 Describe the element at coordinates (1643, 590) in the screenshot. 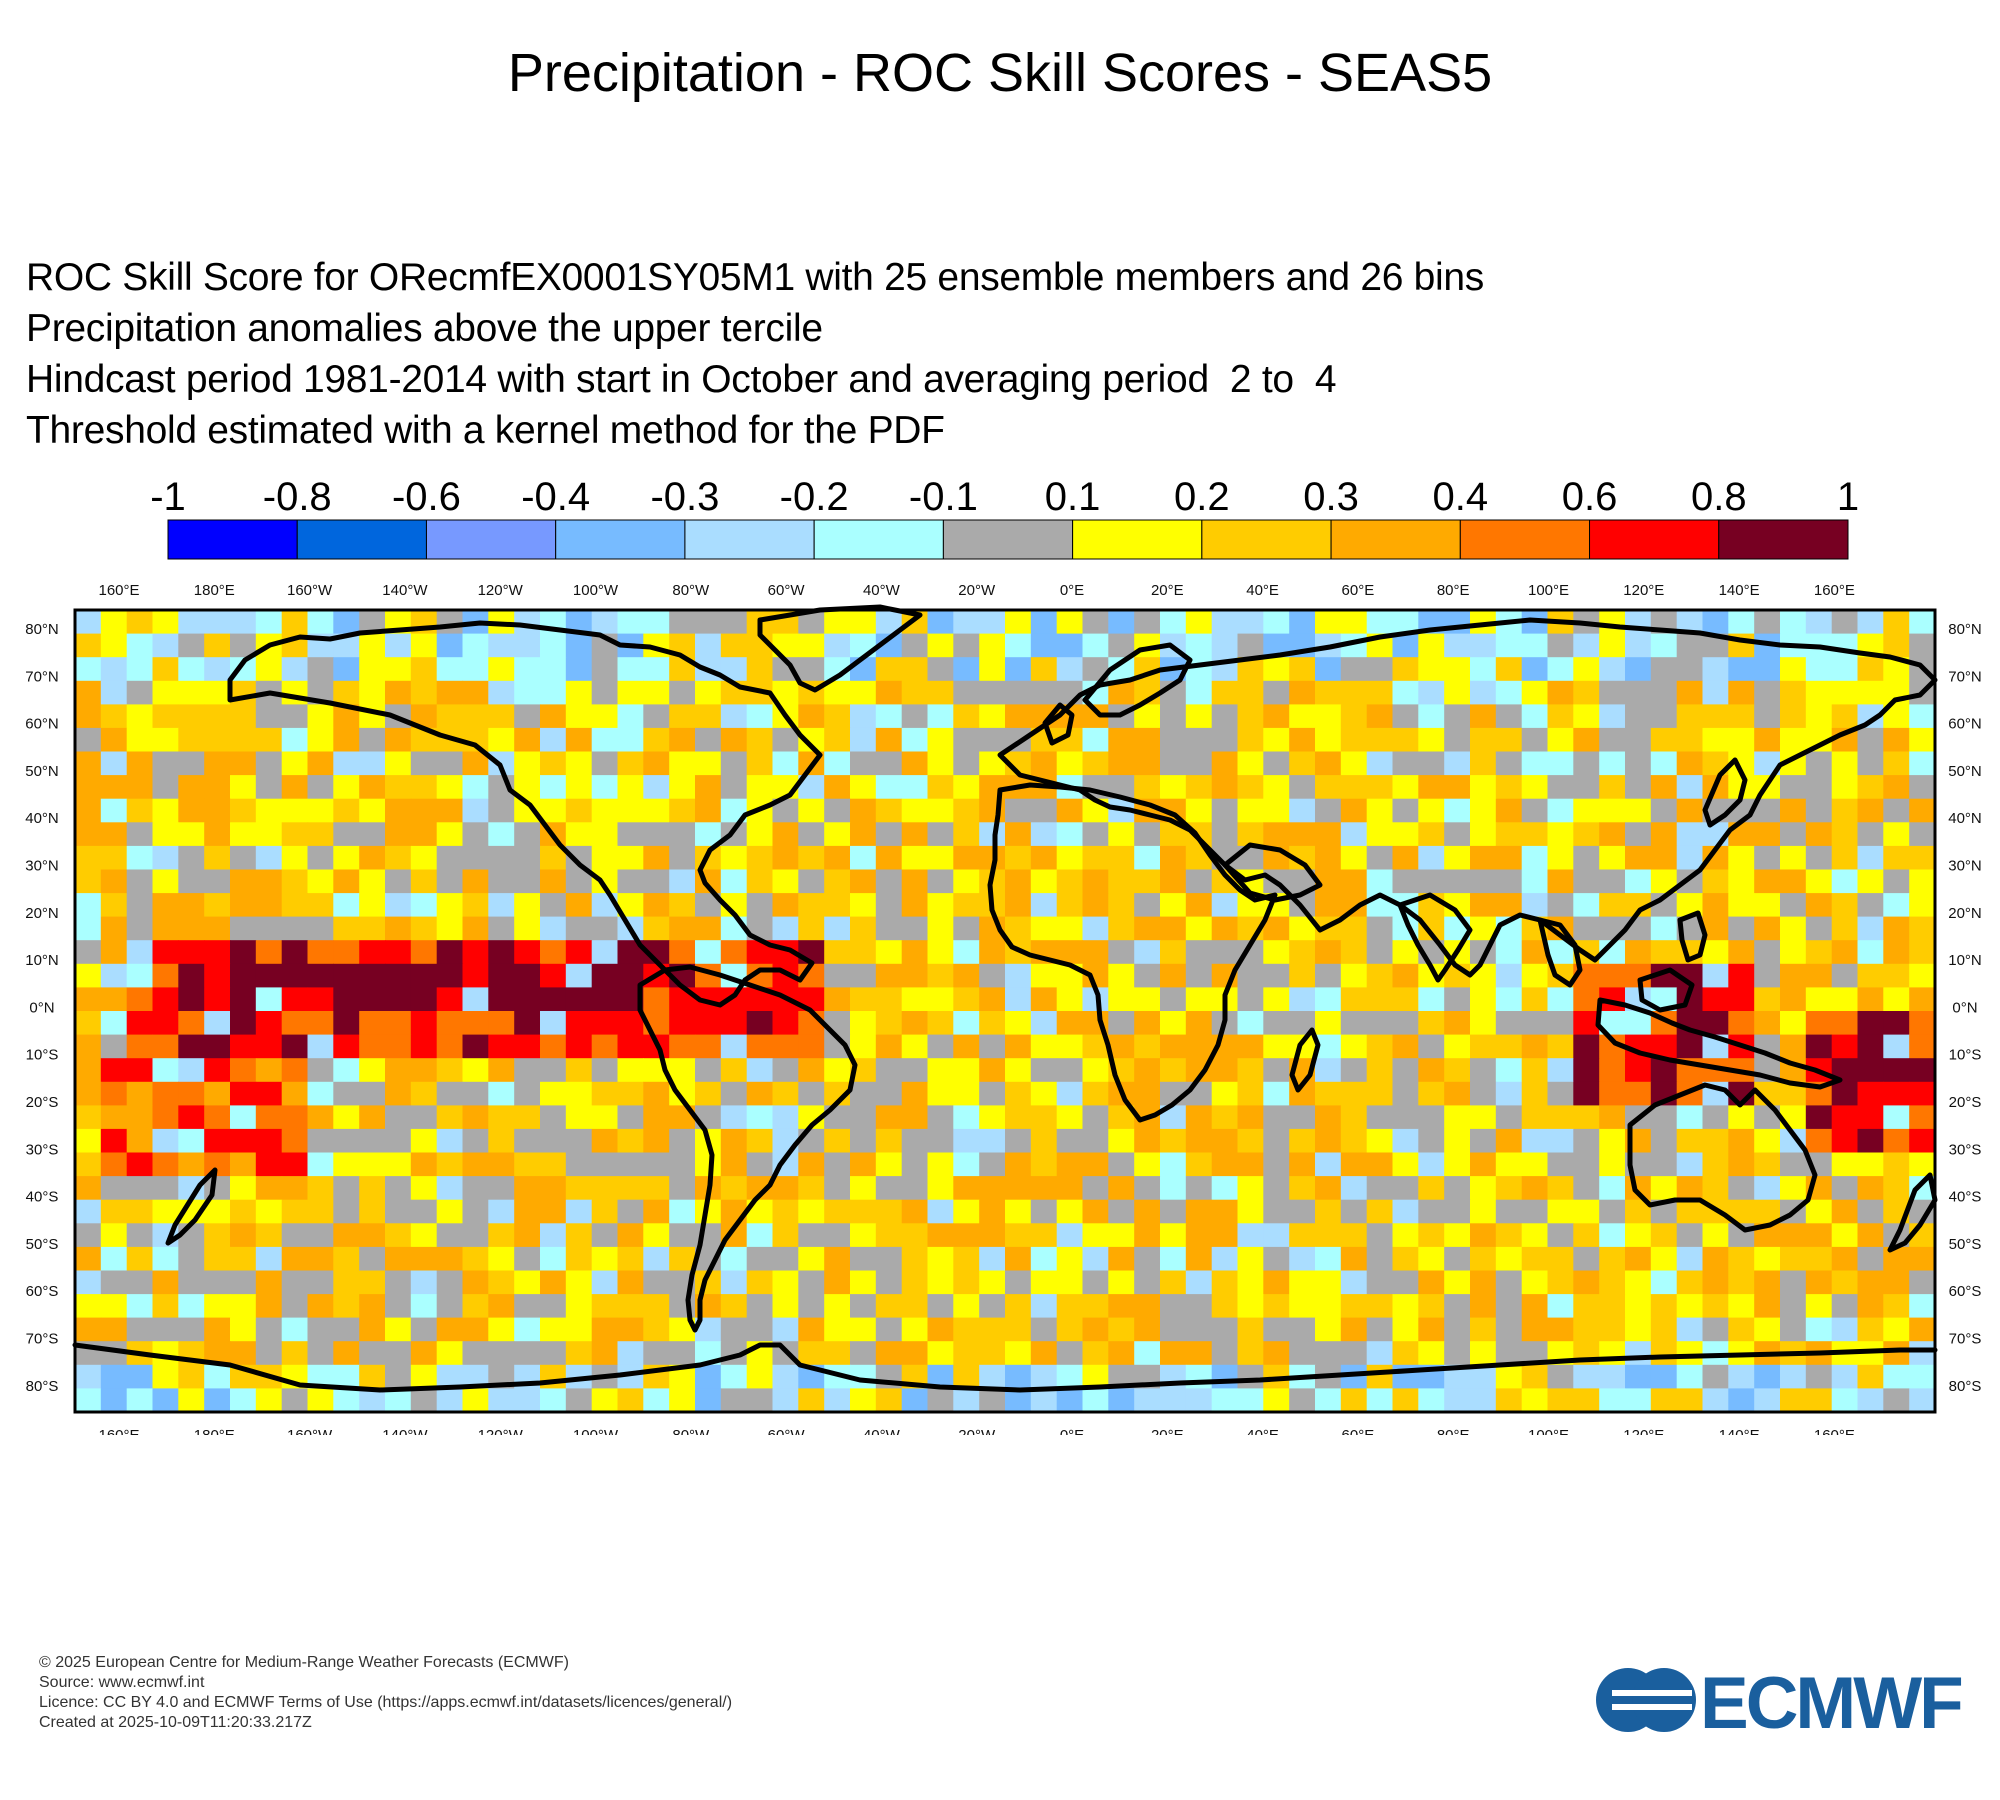

I see `lon-tick-label: 120°E` at that location.